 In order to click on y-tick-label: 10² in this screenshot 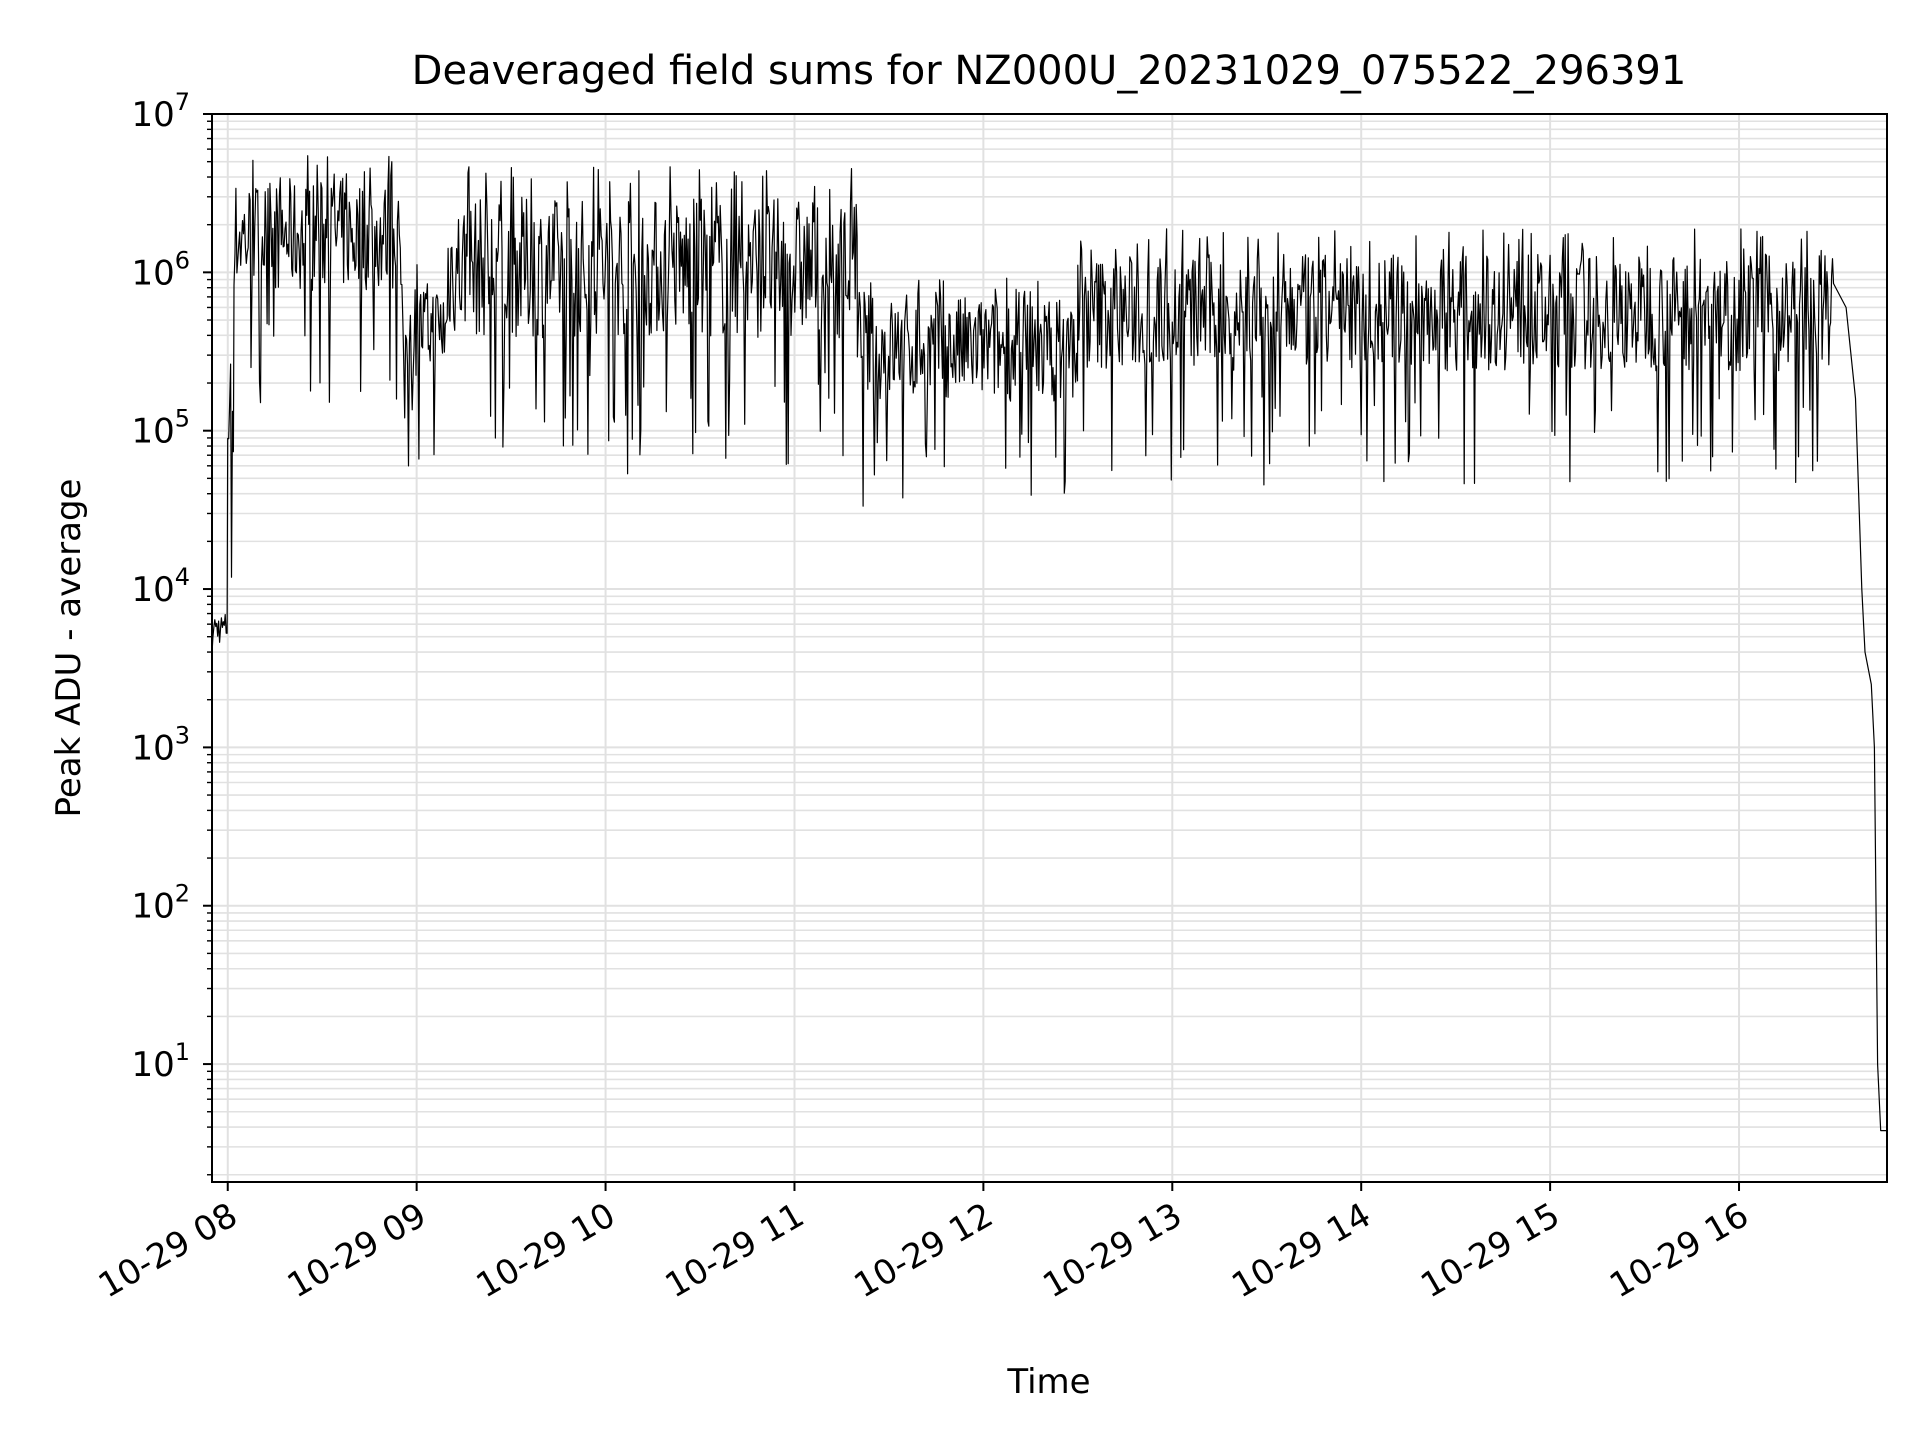, I will do `click(160, 903)`.